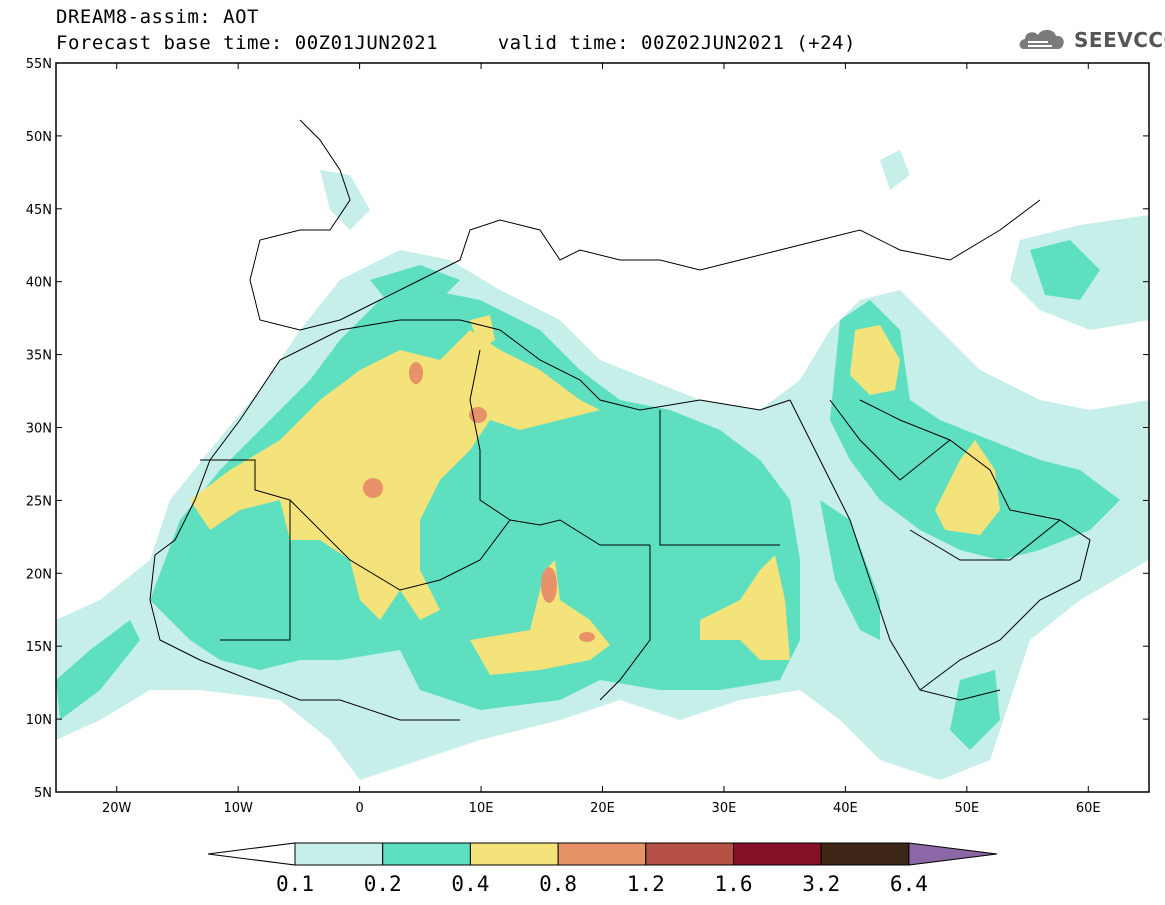 The image size is (1165, 905). I want to click on lon-label: 60E, so click(1088, 808).